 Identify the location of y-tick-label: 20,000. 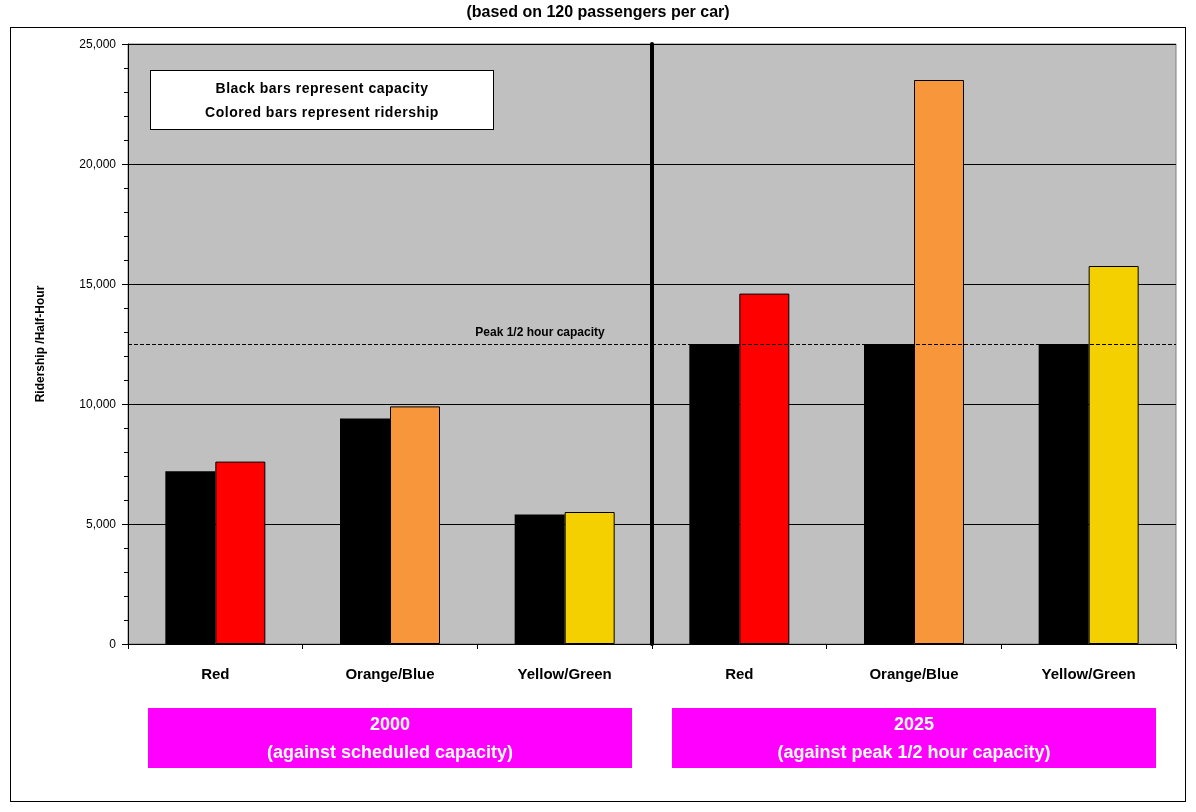
(98, 164).